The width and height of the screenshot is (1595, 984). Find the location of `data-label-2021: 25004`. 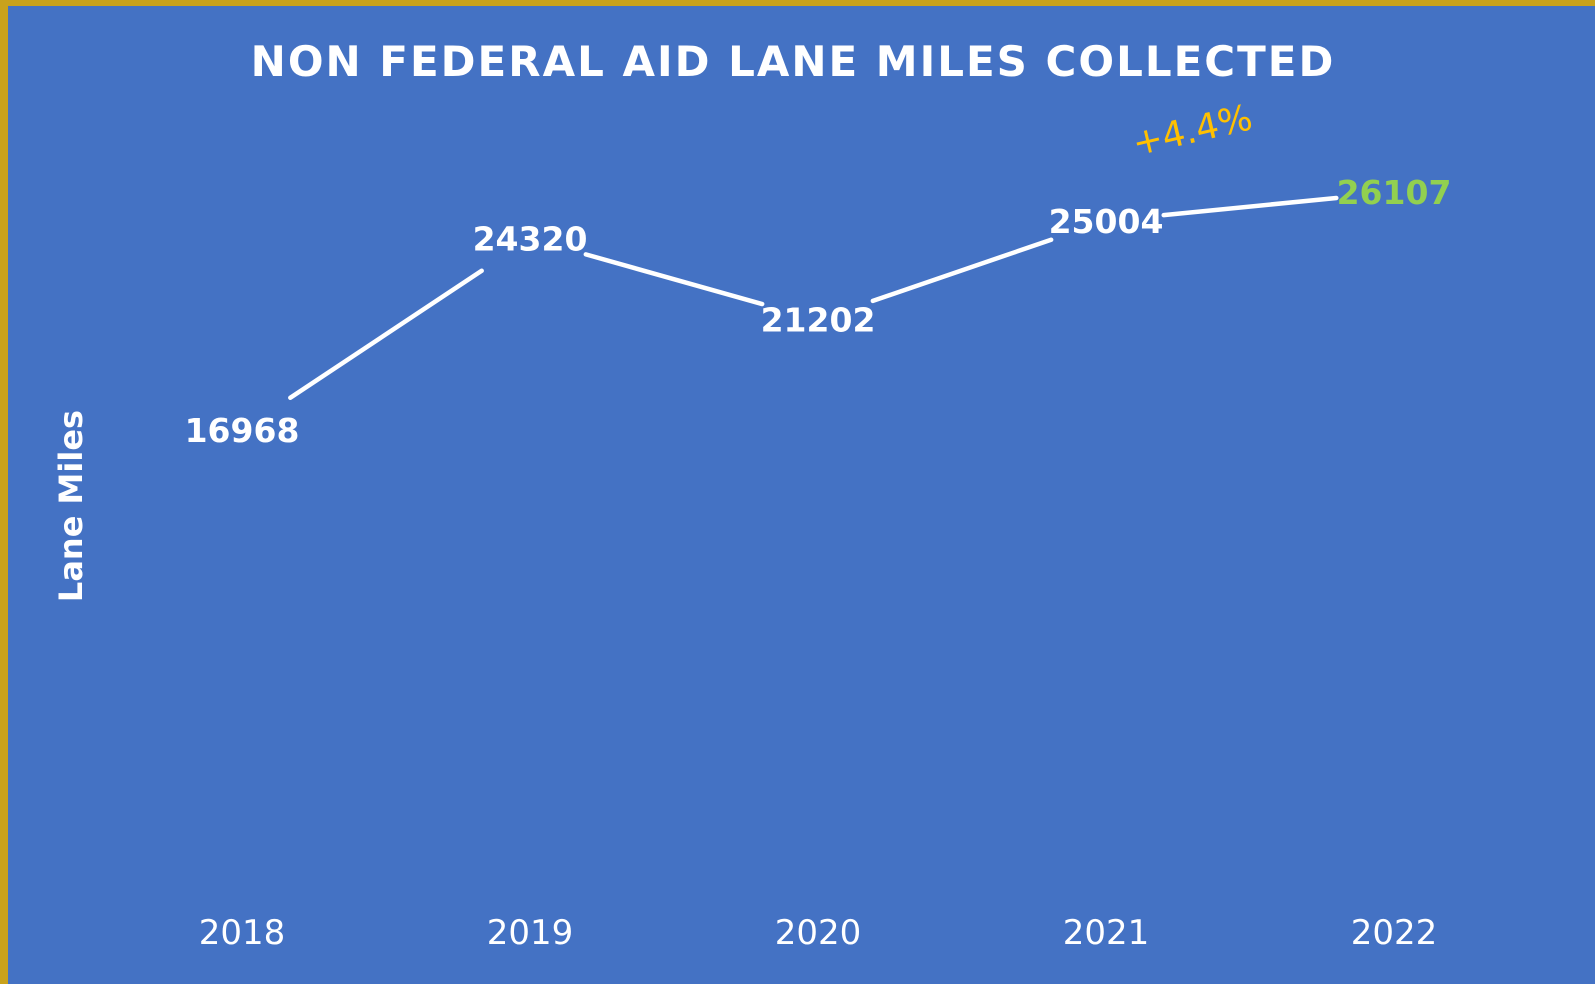

data-label-2021: 25004 is located at coordinates (1106, 221).